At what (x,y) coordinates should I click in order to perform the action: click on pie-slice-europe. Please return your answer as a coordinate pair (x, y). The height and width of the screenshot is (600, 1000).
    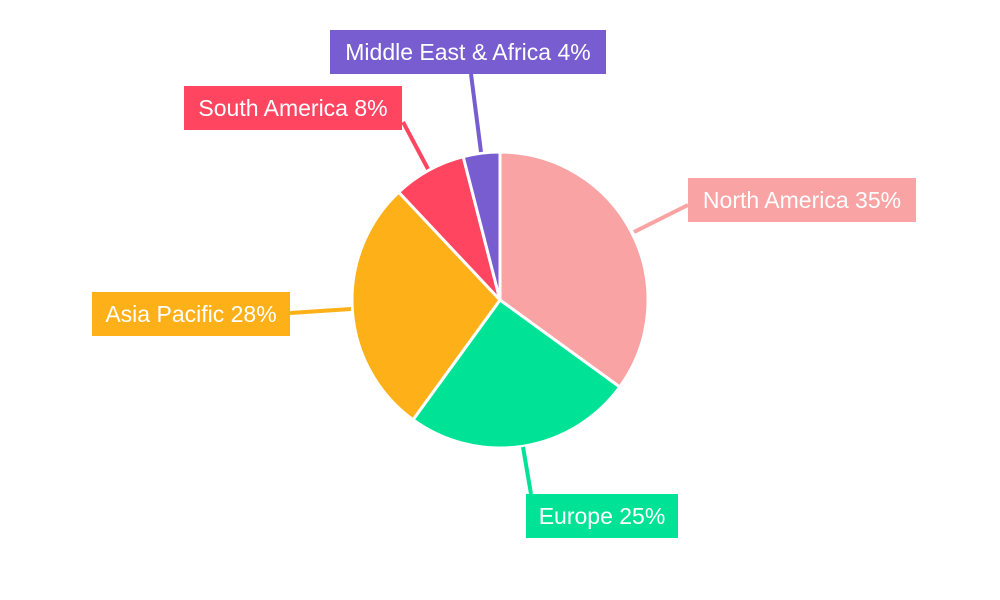
    Looking at the image, I should click on (516, 373).